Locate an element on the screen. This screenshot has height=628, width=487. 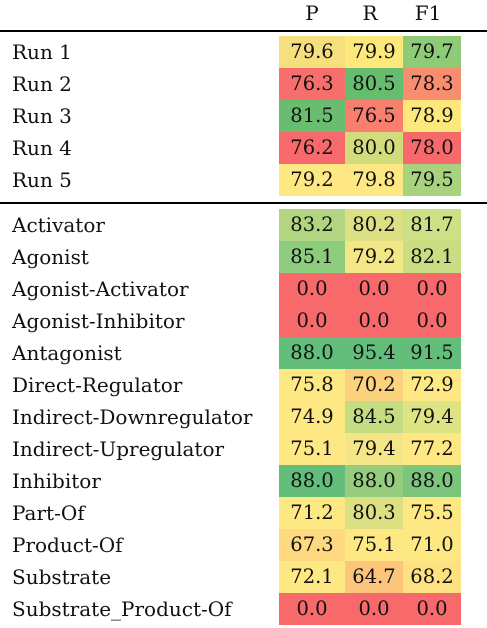
cell-f1: 75.5 is located at coordinates (432, 513).